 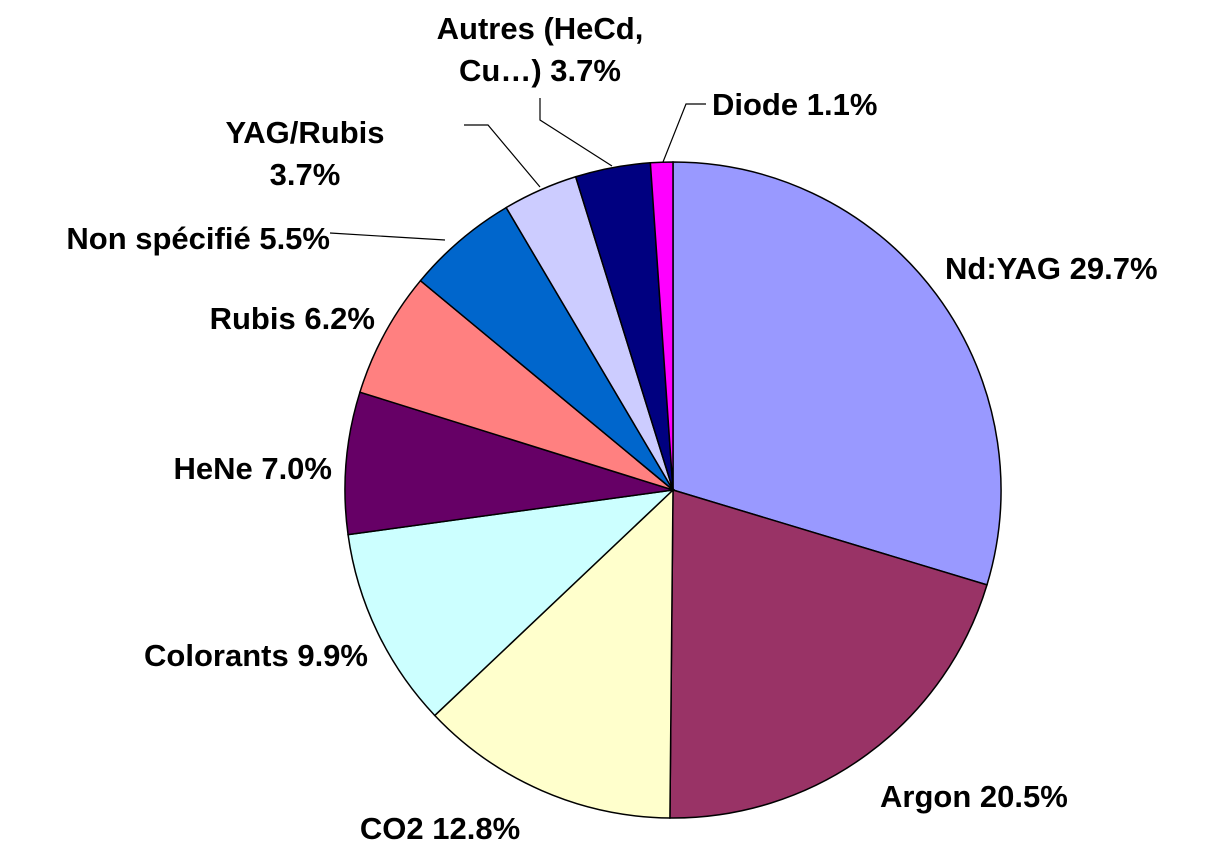 What do you see at coordinates (476, 828) in the screenshot?
I see `value-label: 12.8%` at bounding box center [476, 828].